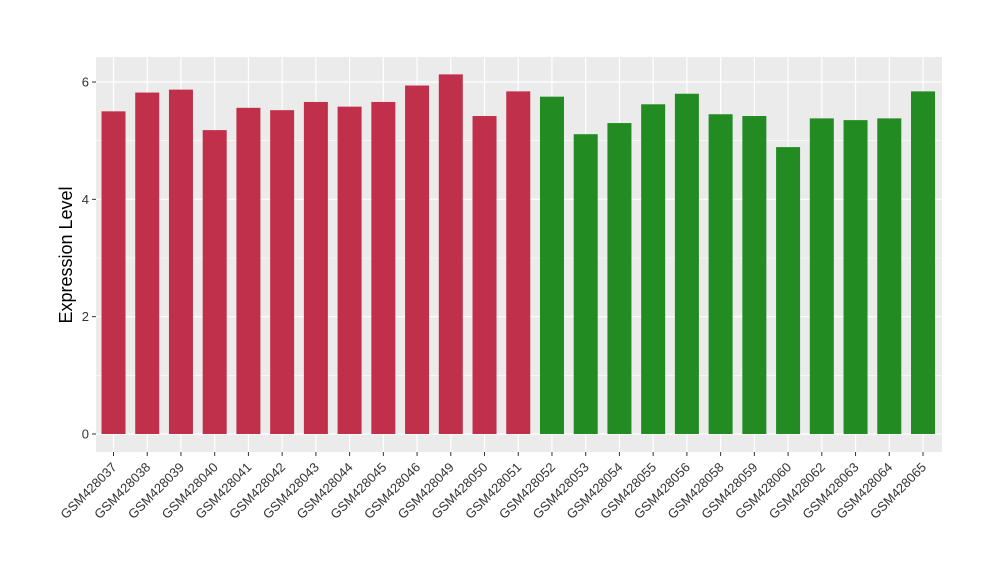  I want to click on y-axis: 0 2 4 6, so click(89, 258).